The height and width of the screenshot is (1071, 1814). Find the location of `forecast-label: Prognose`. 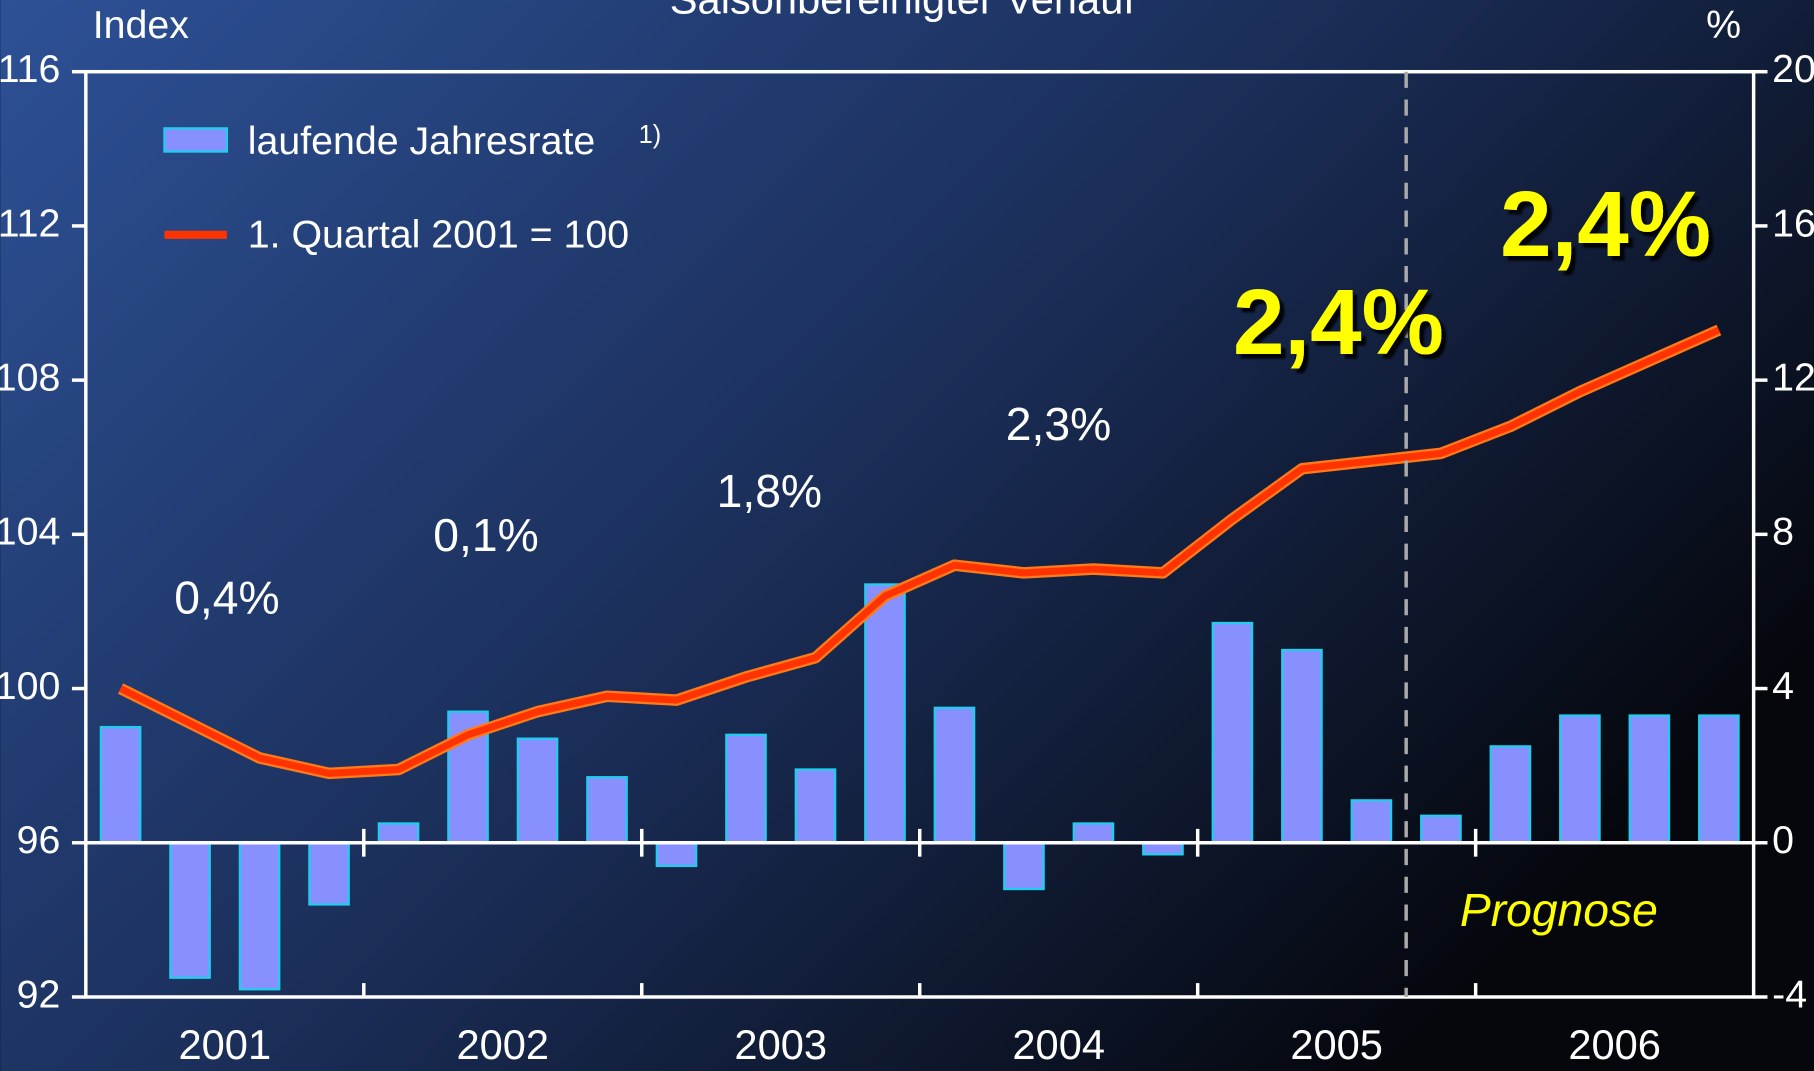

forecast-label: Prognose is located at coordinates (1559, 910).